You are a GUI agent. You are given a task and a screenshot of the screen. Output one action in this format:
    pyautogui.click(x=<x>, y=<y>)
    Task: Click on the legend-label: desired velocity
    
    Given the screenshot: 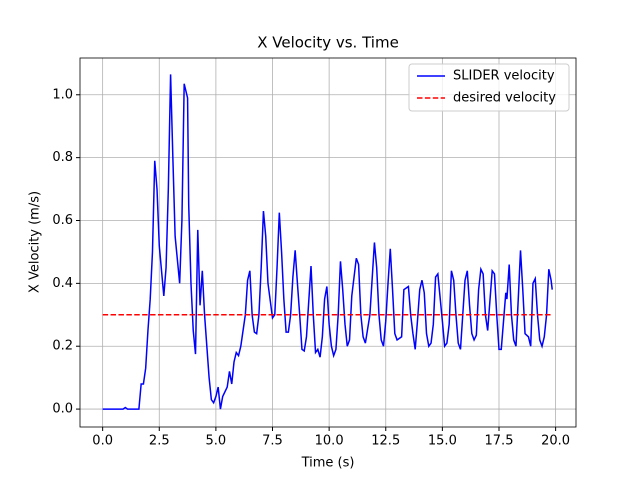 What is the action you would take?
    pyautogui.click(x=504, y=98)
    